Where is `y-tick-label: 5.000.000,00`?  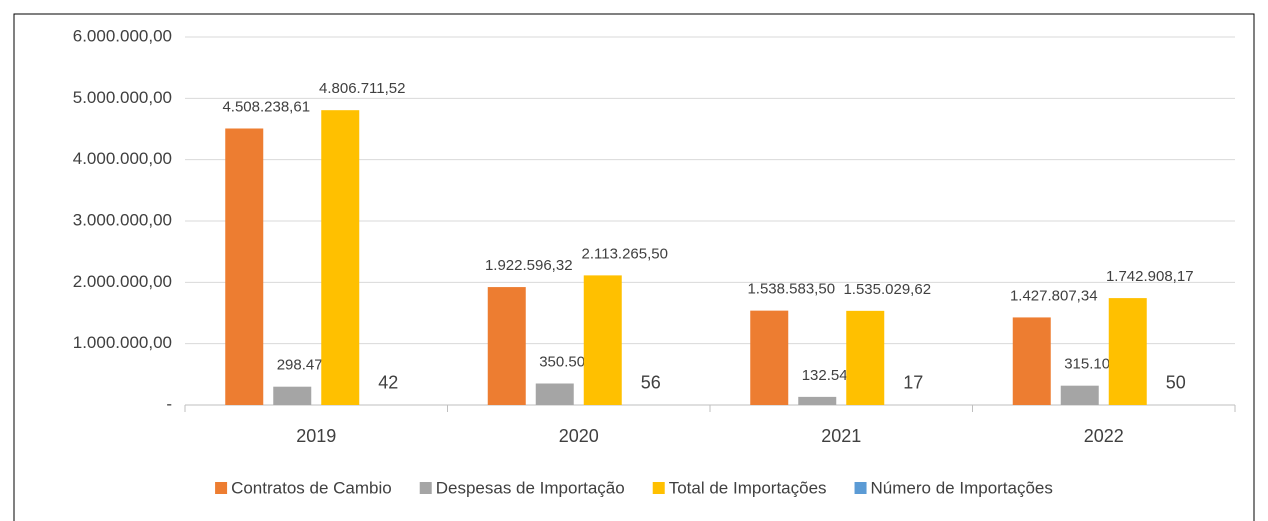 y-tick-label: 5.000.000,00 is located at coordinates (122, 97).